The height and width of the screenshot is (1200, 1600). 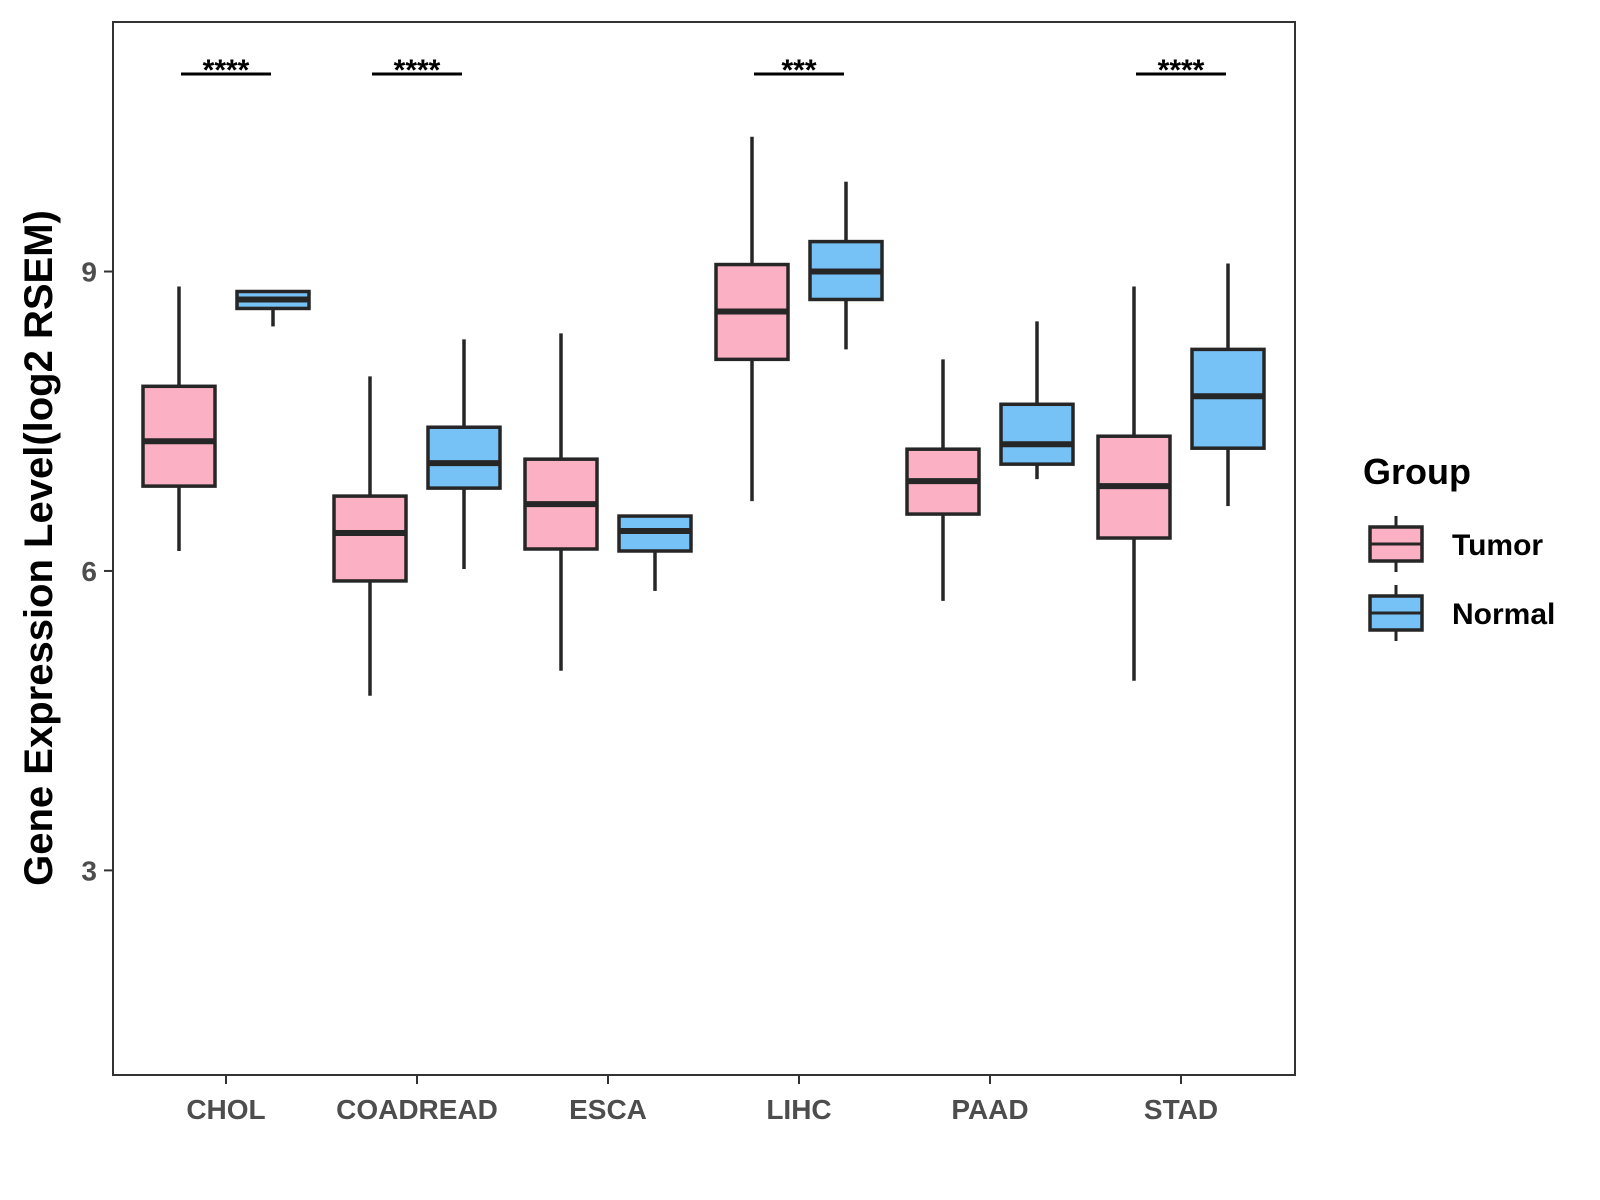 I want to click on box-tumor-chol, so click(x=179, y=418).